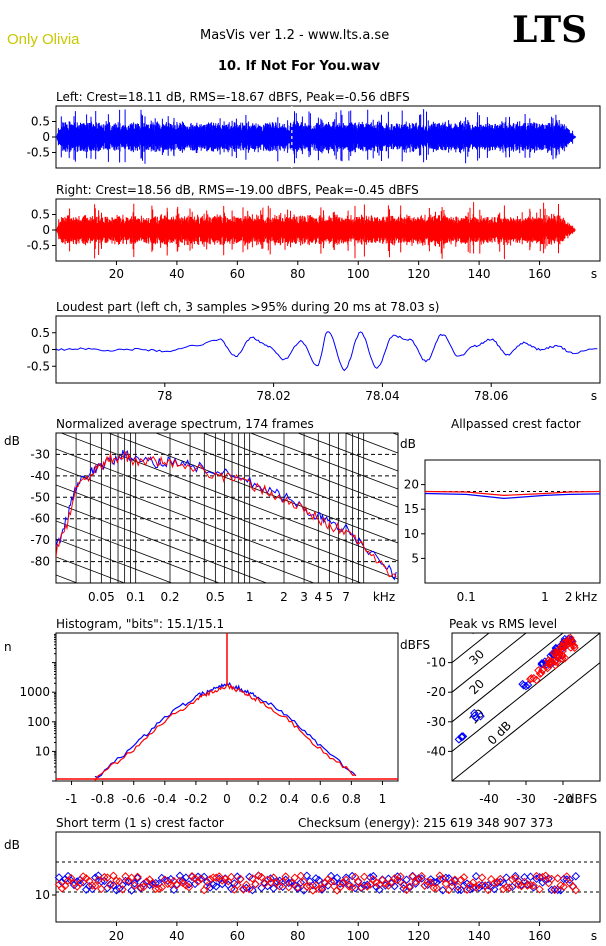 This screenshot has height=946, width=606. I want to click on spectrum-ytick-label: -80, so click(40, 562).